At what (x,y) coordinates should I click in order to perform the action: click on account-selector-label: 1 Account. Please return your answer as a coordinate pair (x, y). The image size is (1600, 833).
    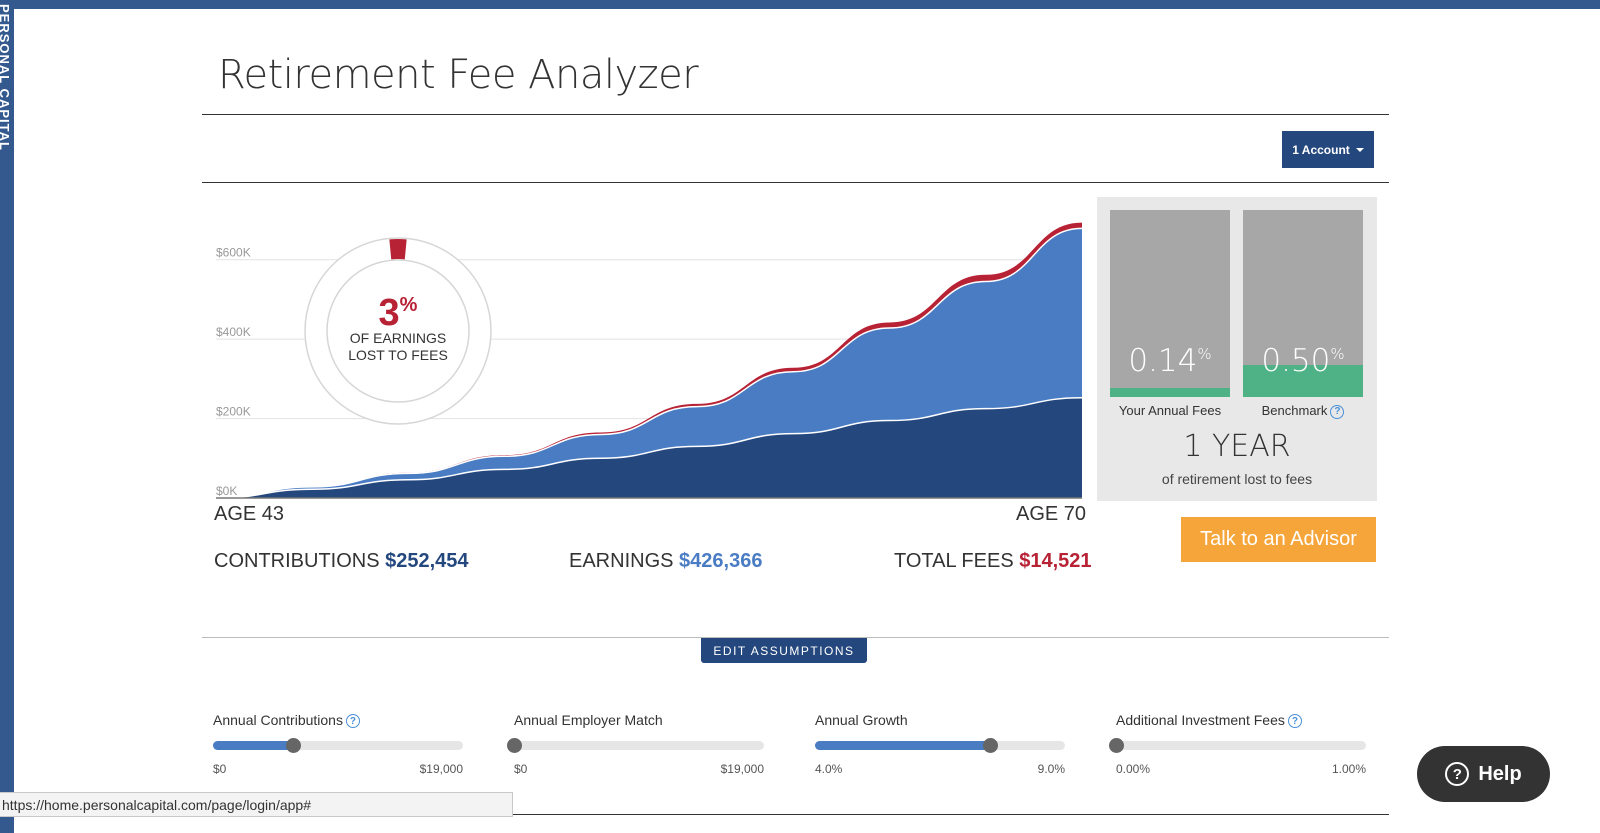
    Looking at the image, I should click on (1321, 149).